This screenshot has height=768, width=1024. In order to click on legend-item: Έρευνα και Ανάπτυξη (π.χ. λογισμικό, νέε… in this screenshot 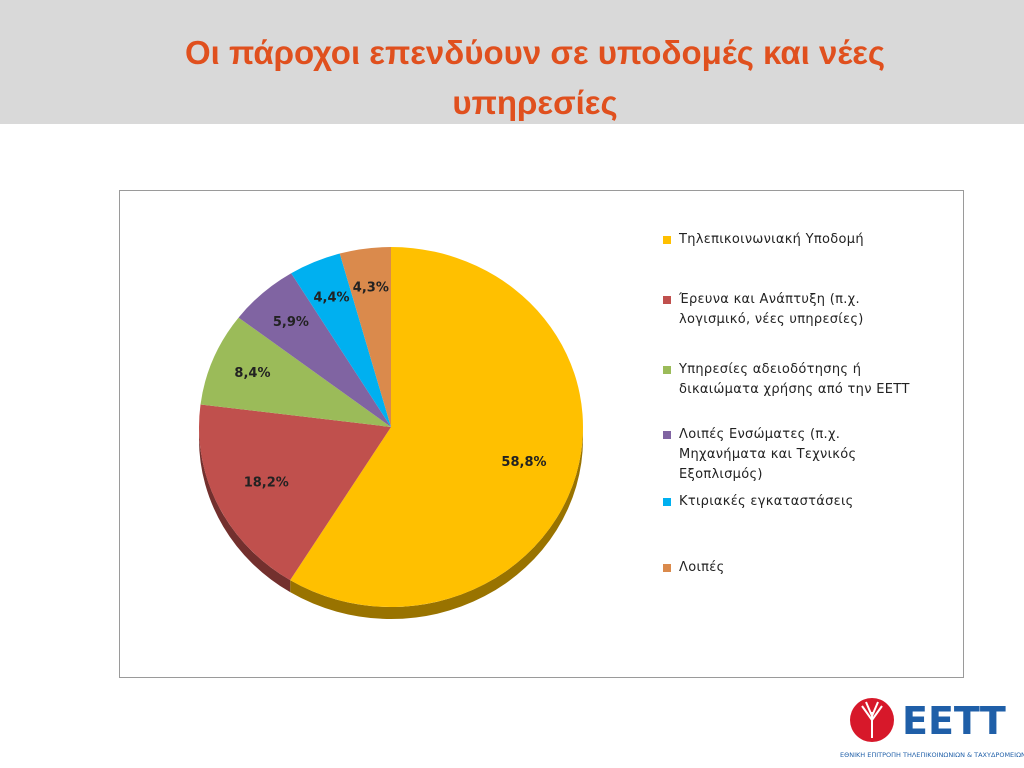, I will do `click(796, 310)`.